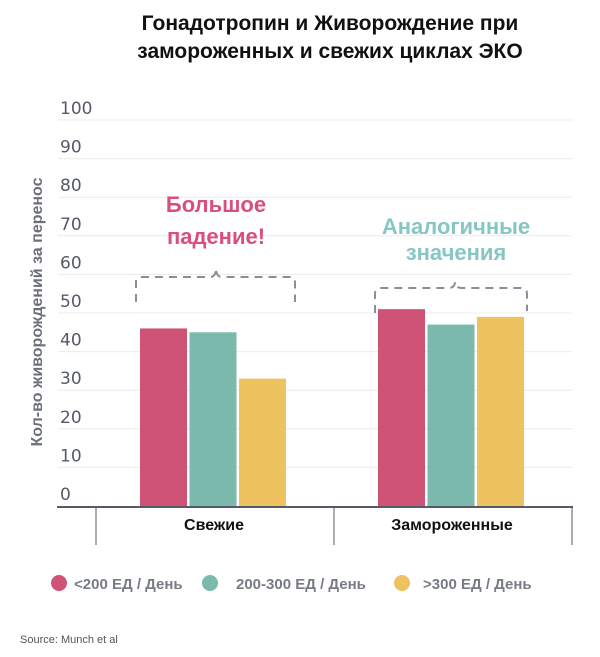 This screenshot has height=657, width=600. I want to click on y-tick-label: 60, so click(71, 263).